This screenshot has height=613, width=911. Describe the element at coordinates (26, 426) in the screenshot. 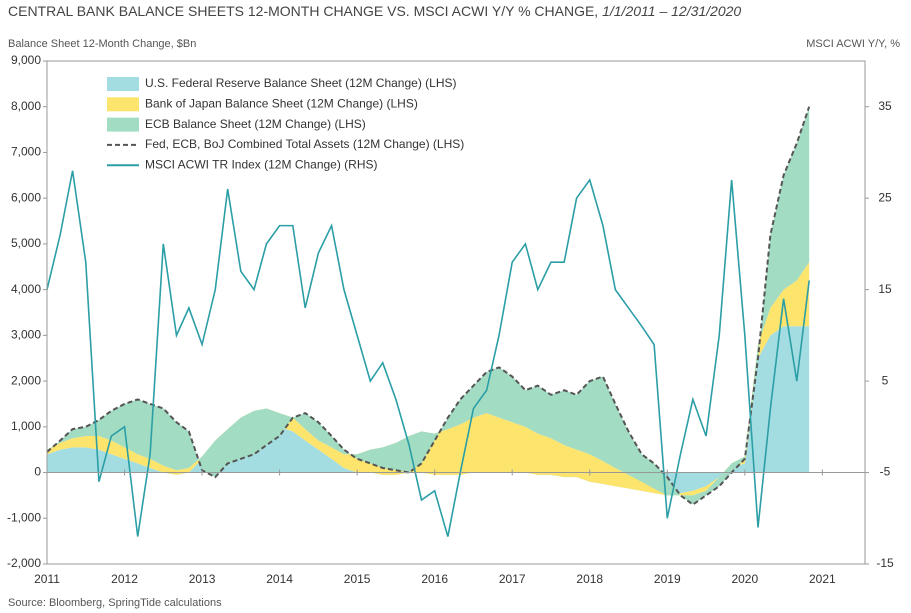

I see `y-tick-label: 1,000` at that location.